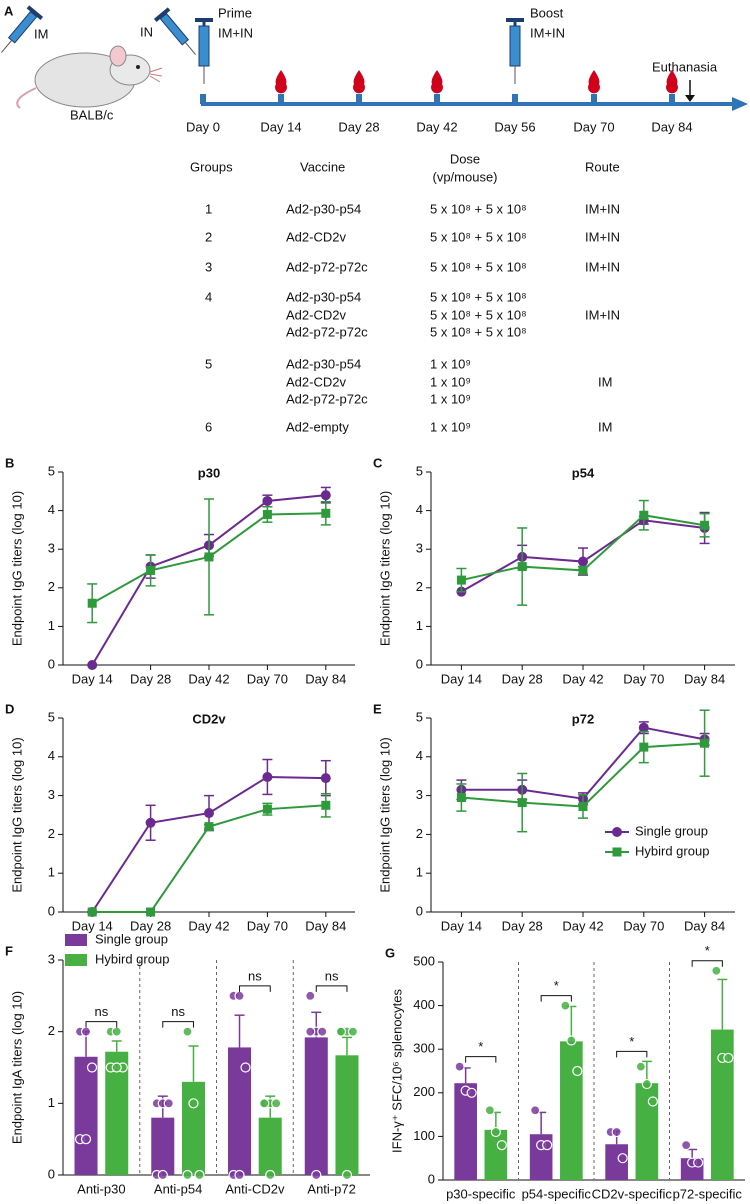  What do you see at coordinates (424, 1048) in the screenshot?
I see `y-tick-label: 300` at bounding box center [424, 1048].